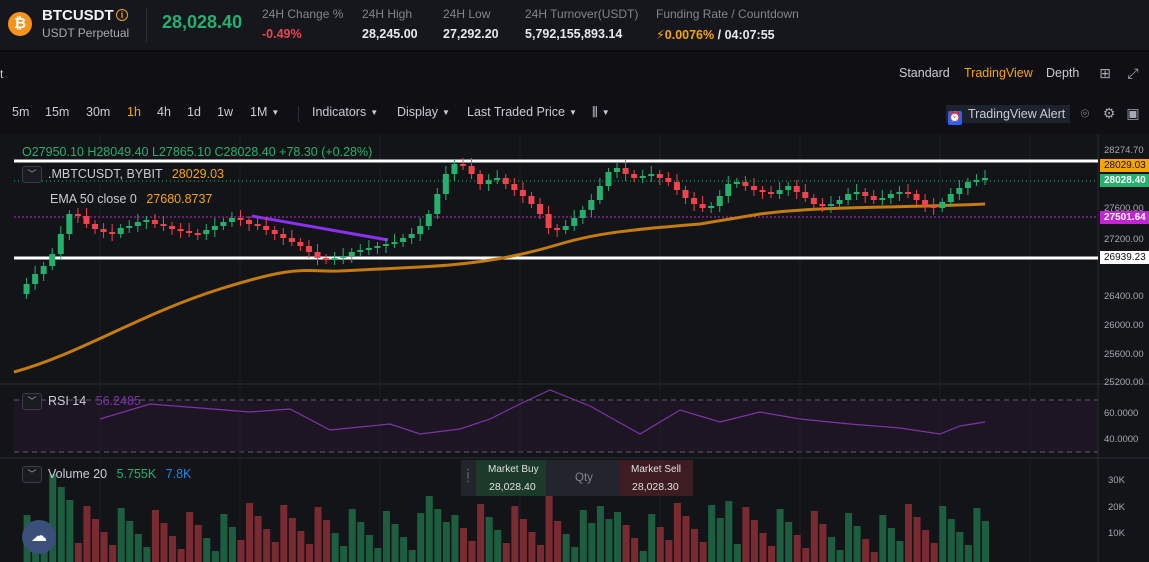 Image resolution: width=1149 pixels, height=562 pixels. What do you see at coordinates (194, 112) in the screenshot?
I see `tf-1d: 1d` at bounding box center [194, 112].